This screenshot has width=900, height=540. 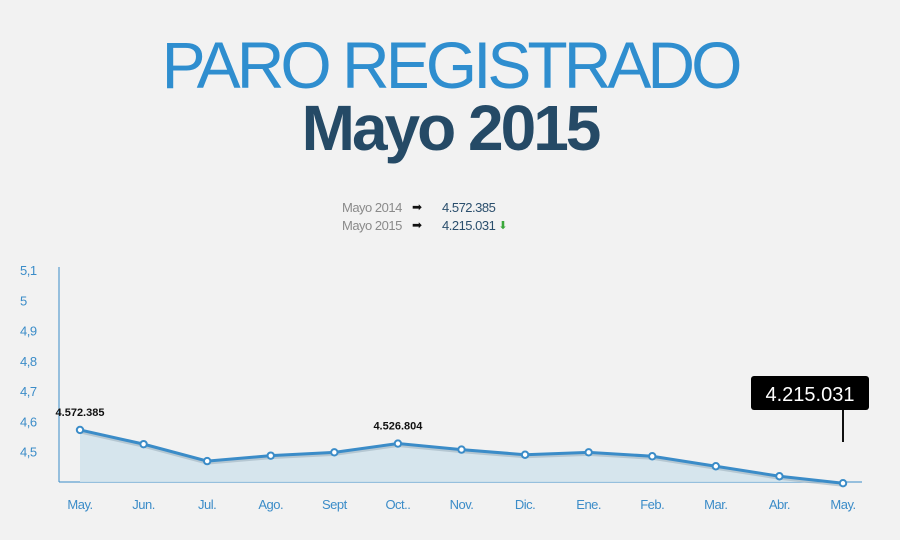 I want to click on chart-subtitle: Mayo 2015, so click(x=451, y=128).